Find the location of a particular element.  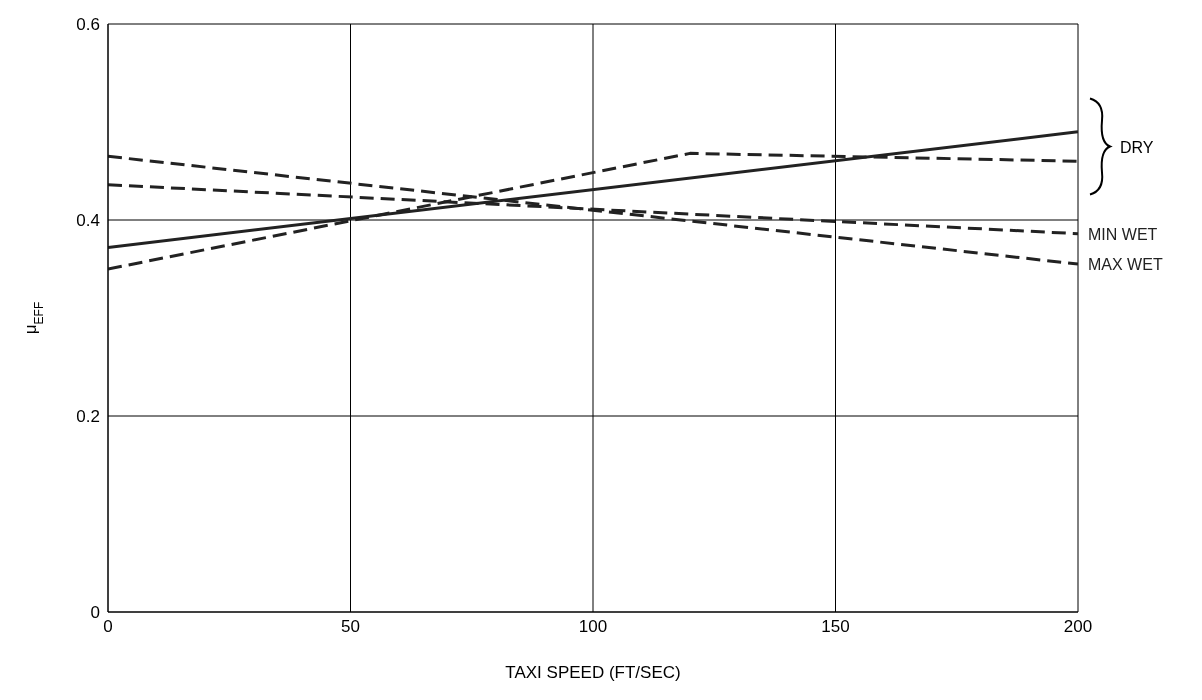

y-tick-label: 0.2 is located at coordinates (88, 417).